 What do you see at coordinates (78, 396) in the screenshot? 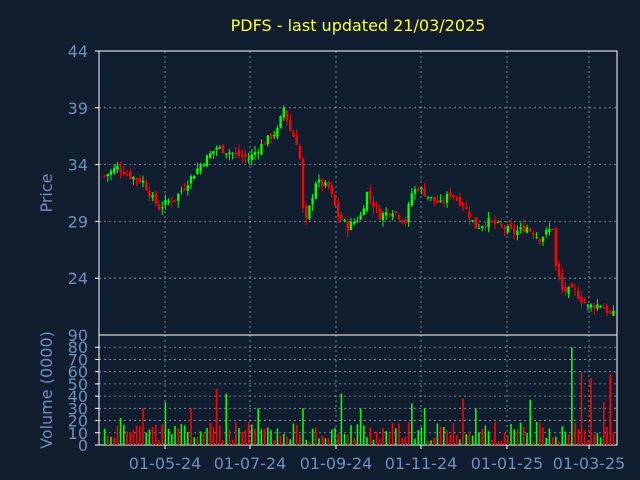
I see `volume-tick-label: 40` at bounding box center [78, 396].